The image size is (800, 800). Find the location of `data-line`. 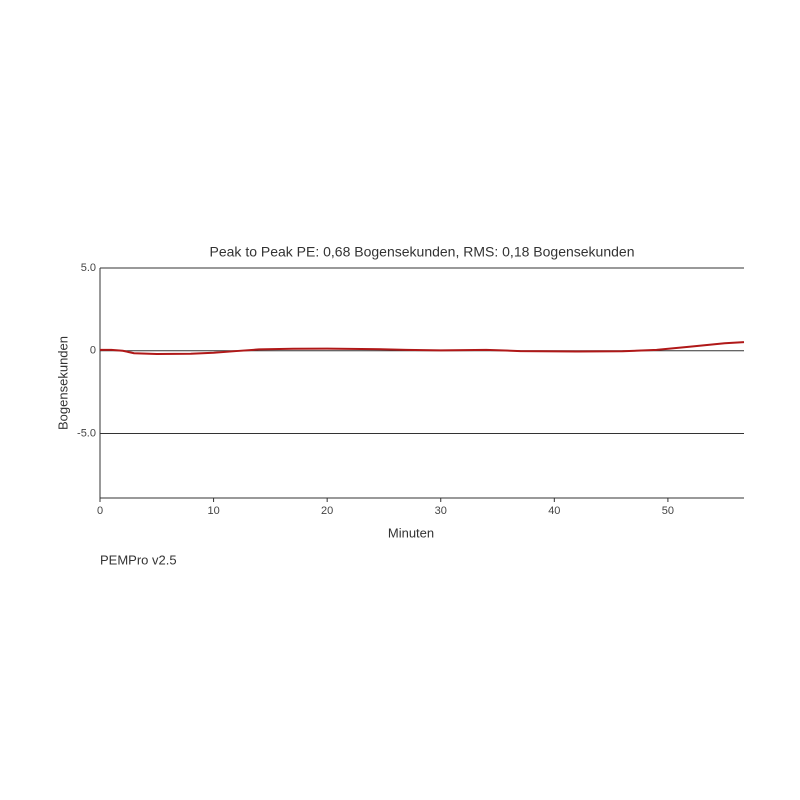

data-line is located at coordinates (422, 348).